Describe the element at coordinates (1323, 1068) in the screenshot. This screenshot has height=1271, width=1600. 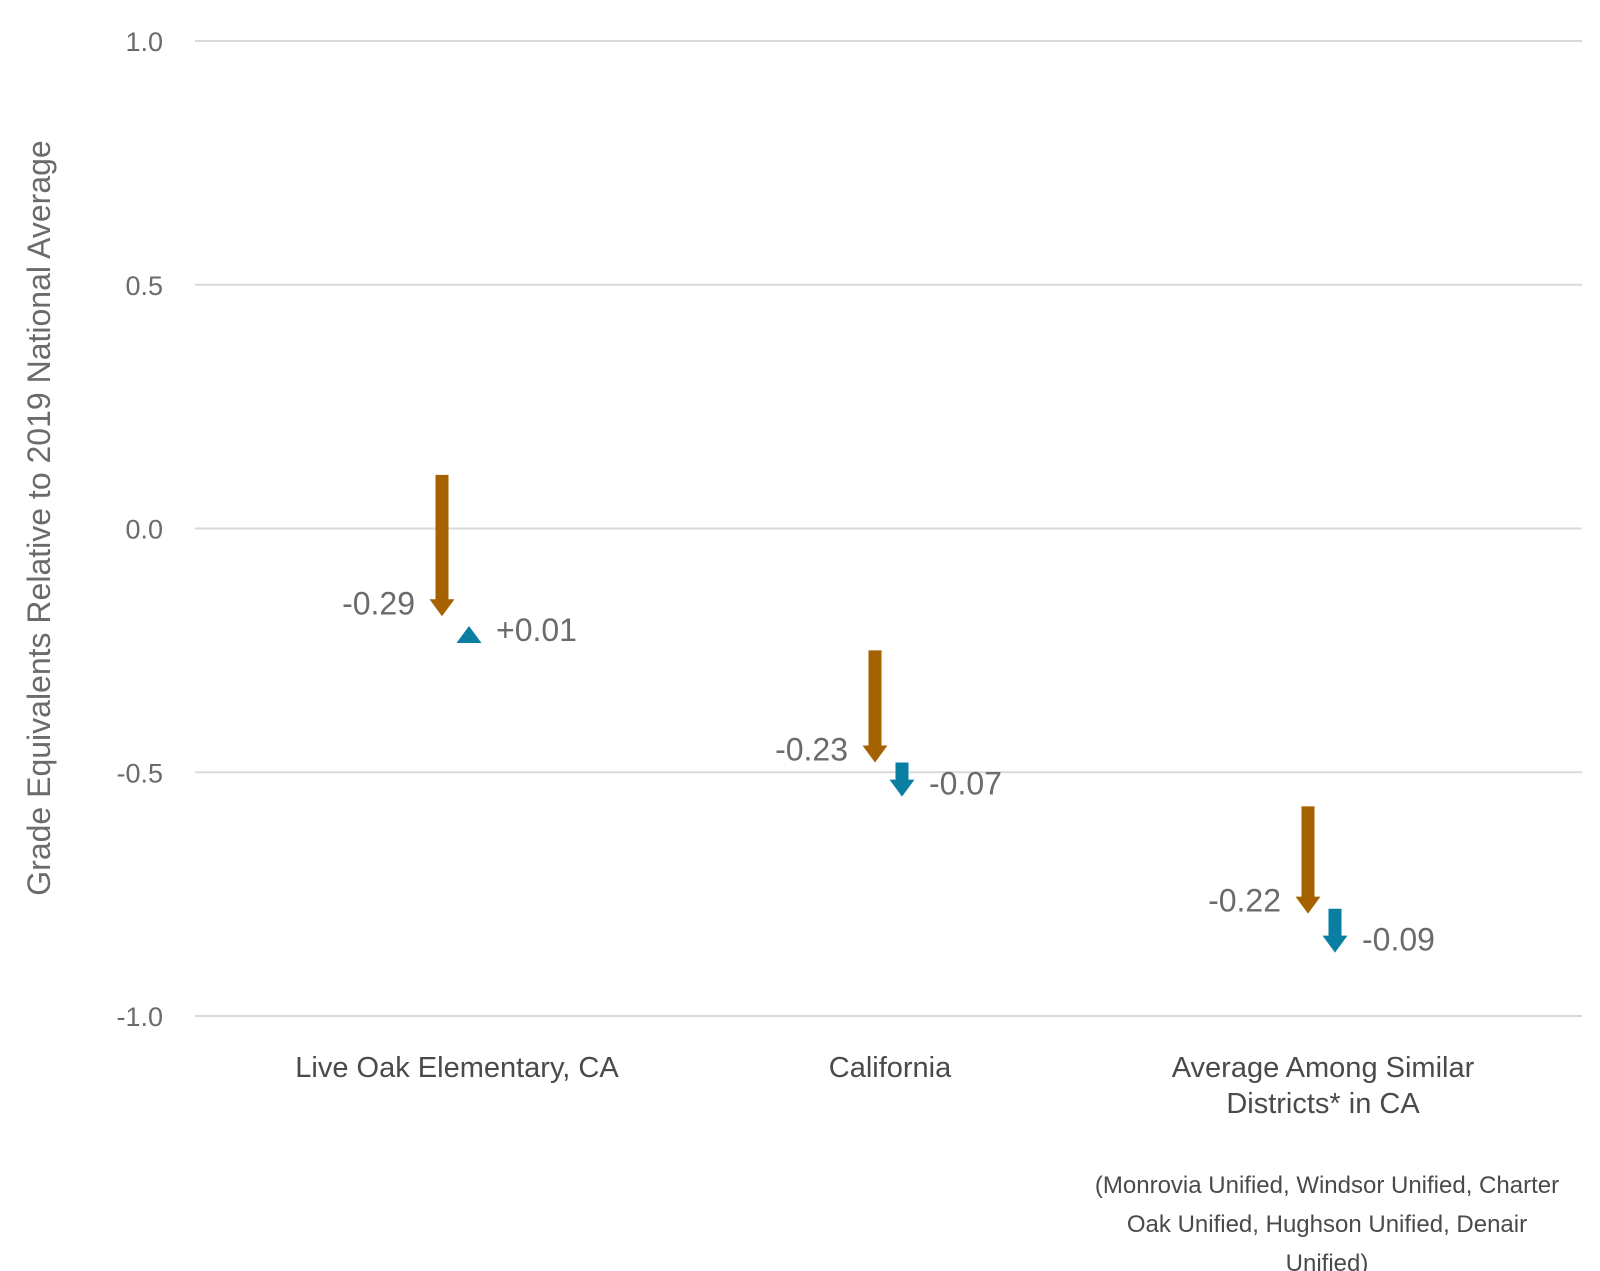
I see `x-category-label: Average Among Similar` at that location.